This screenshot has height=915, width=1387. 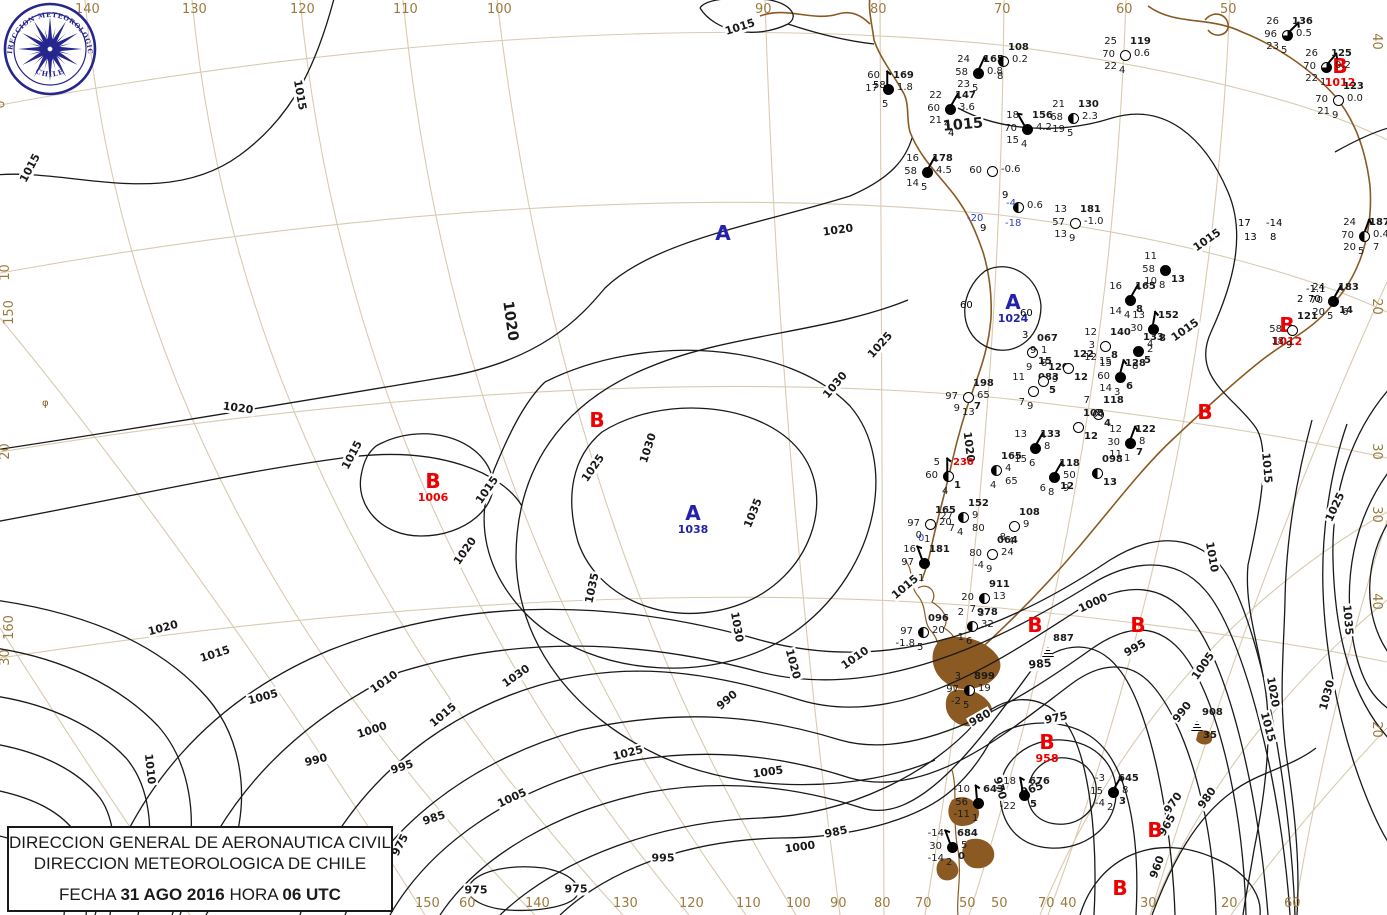 What do you see at coordinates (1035, 205) in the screenshot?
I see `station-aux: 0.6` at bounding box center [1035, 205].